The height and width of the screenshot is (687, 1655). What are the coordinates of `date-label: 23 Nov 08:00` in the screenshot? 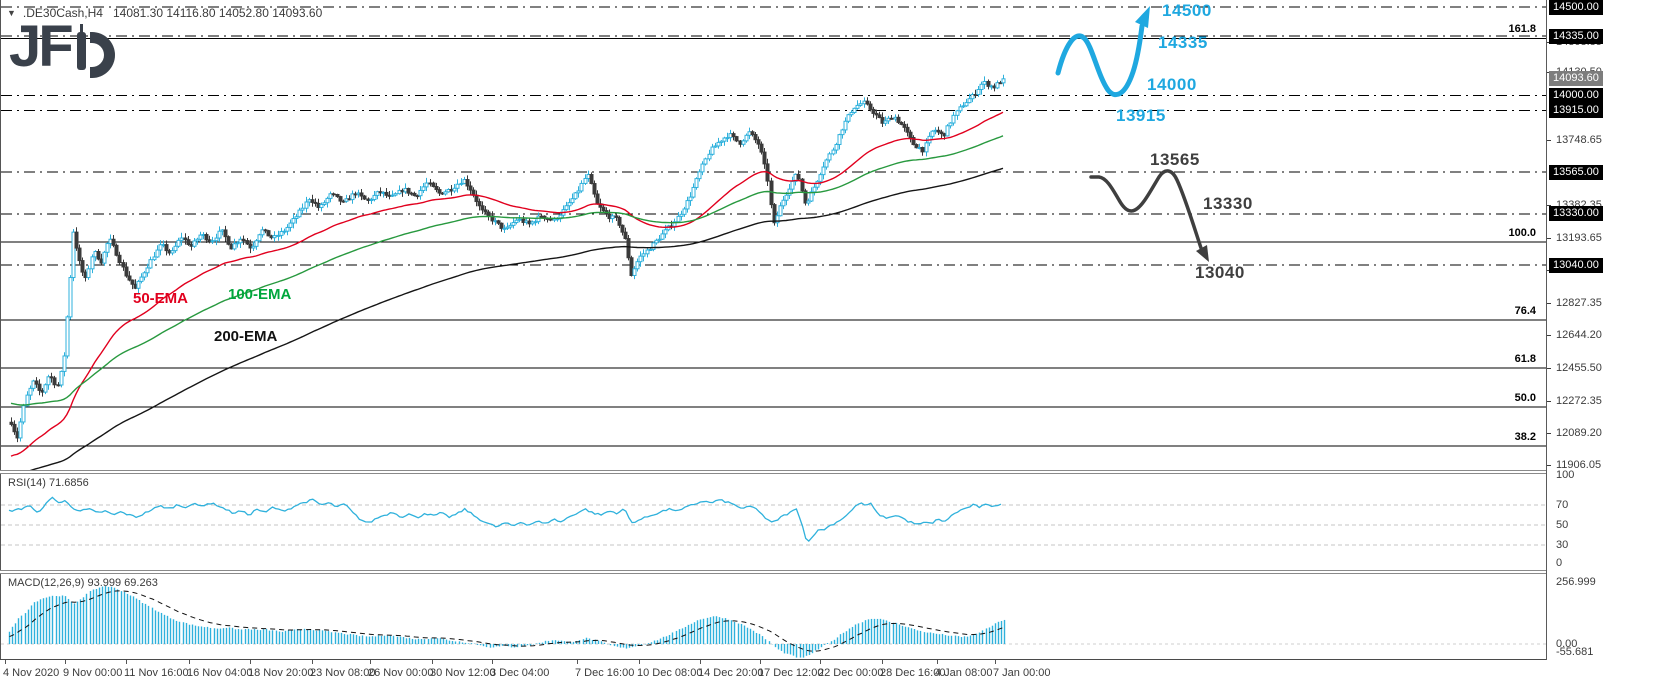 It's located at (343, 673).